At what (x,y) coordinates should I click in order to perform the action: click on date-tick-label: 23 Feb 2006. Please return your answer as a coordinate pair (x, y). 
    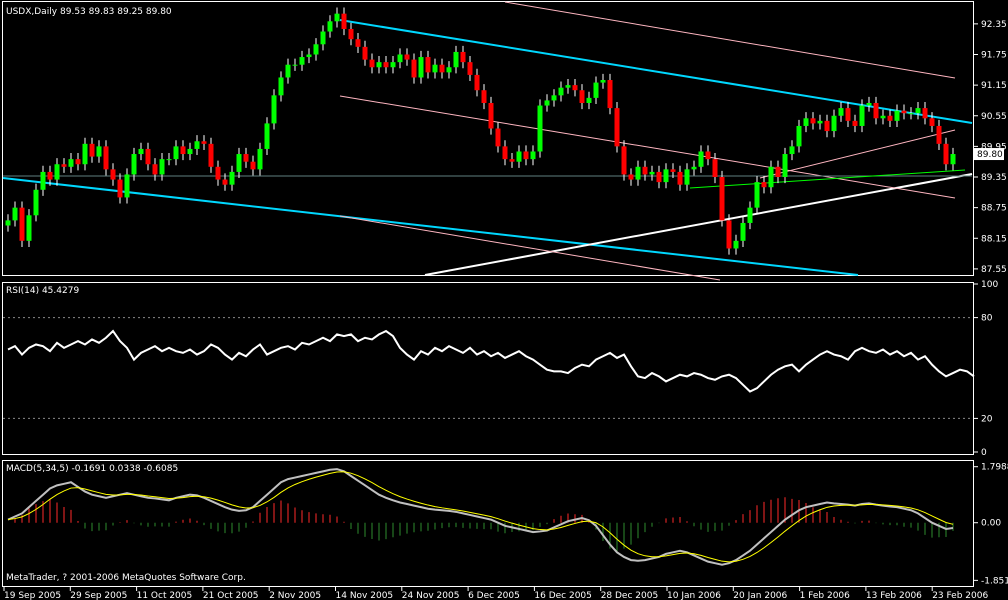
    Looking at the image, I should click on (960, 595).